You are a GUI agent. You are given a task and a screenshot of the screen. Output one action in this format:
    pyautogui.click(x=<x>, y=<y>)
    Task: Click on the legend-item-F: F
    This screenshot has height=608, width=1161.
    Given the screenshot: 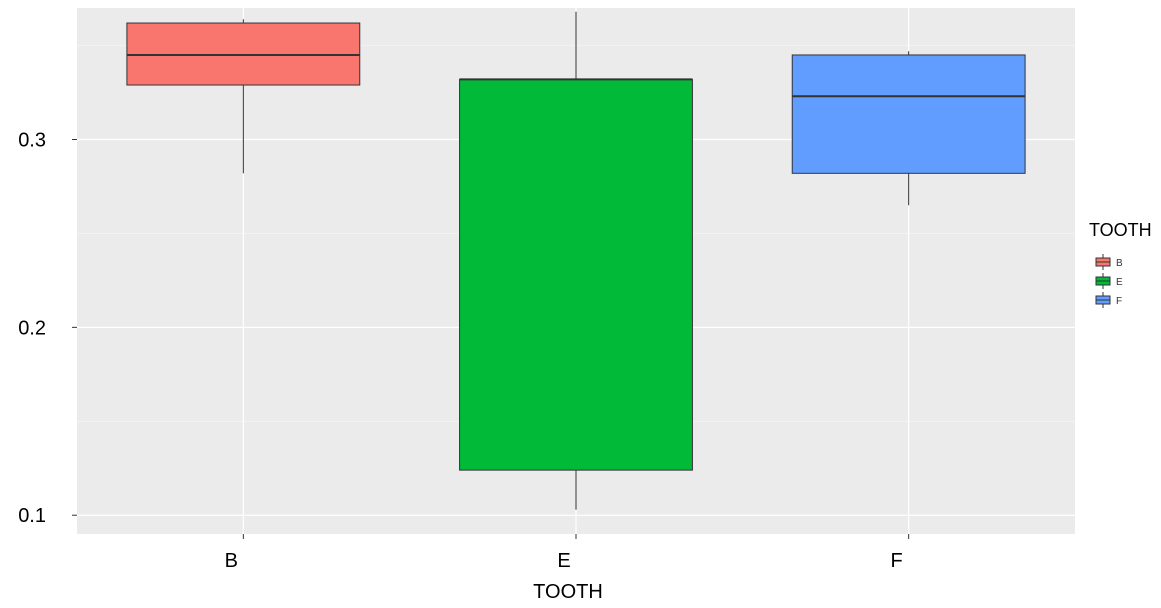 What is the action you would take?
    pyautogui.click(x=1108, y=300)
    